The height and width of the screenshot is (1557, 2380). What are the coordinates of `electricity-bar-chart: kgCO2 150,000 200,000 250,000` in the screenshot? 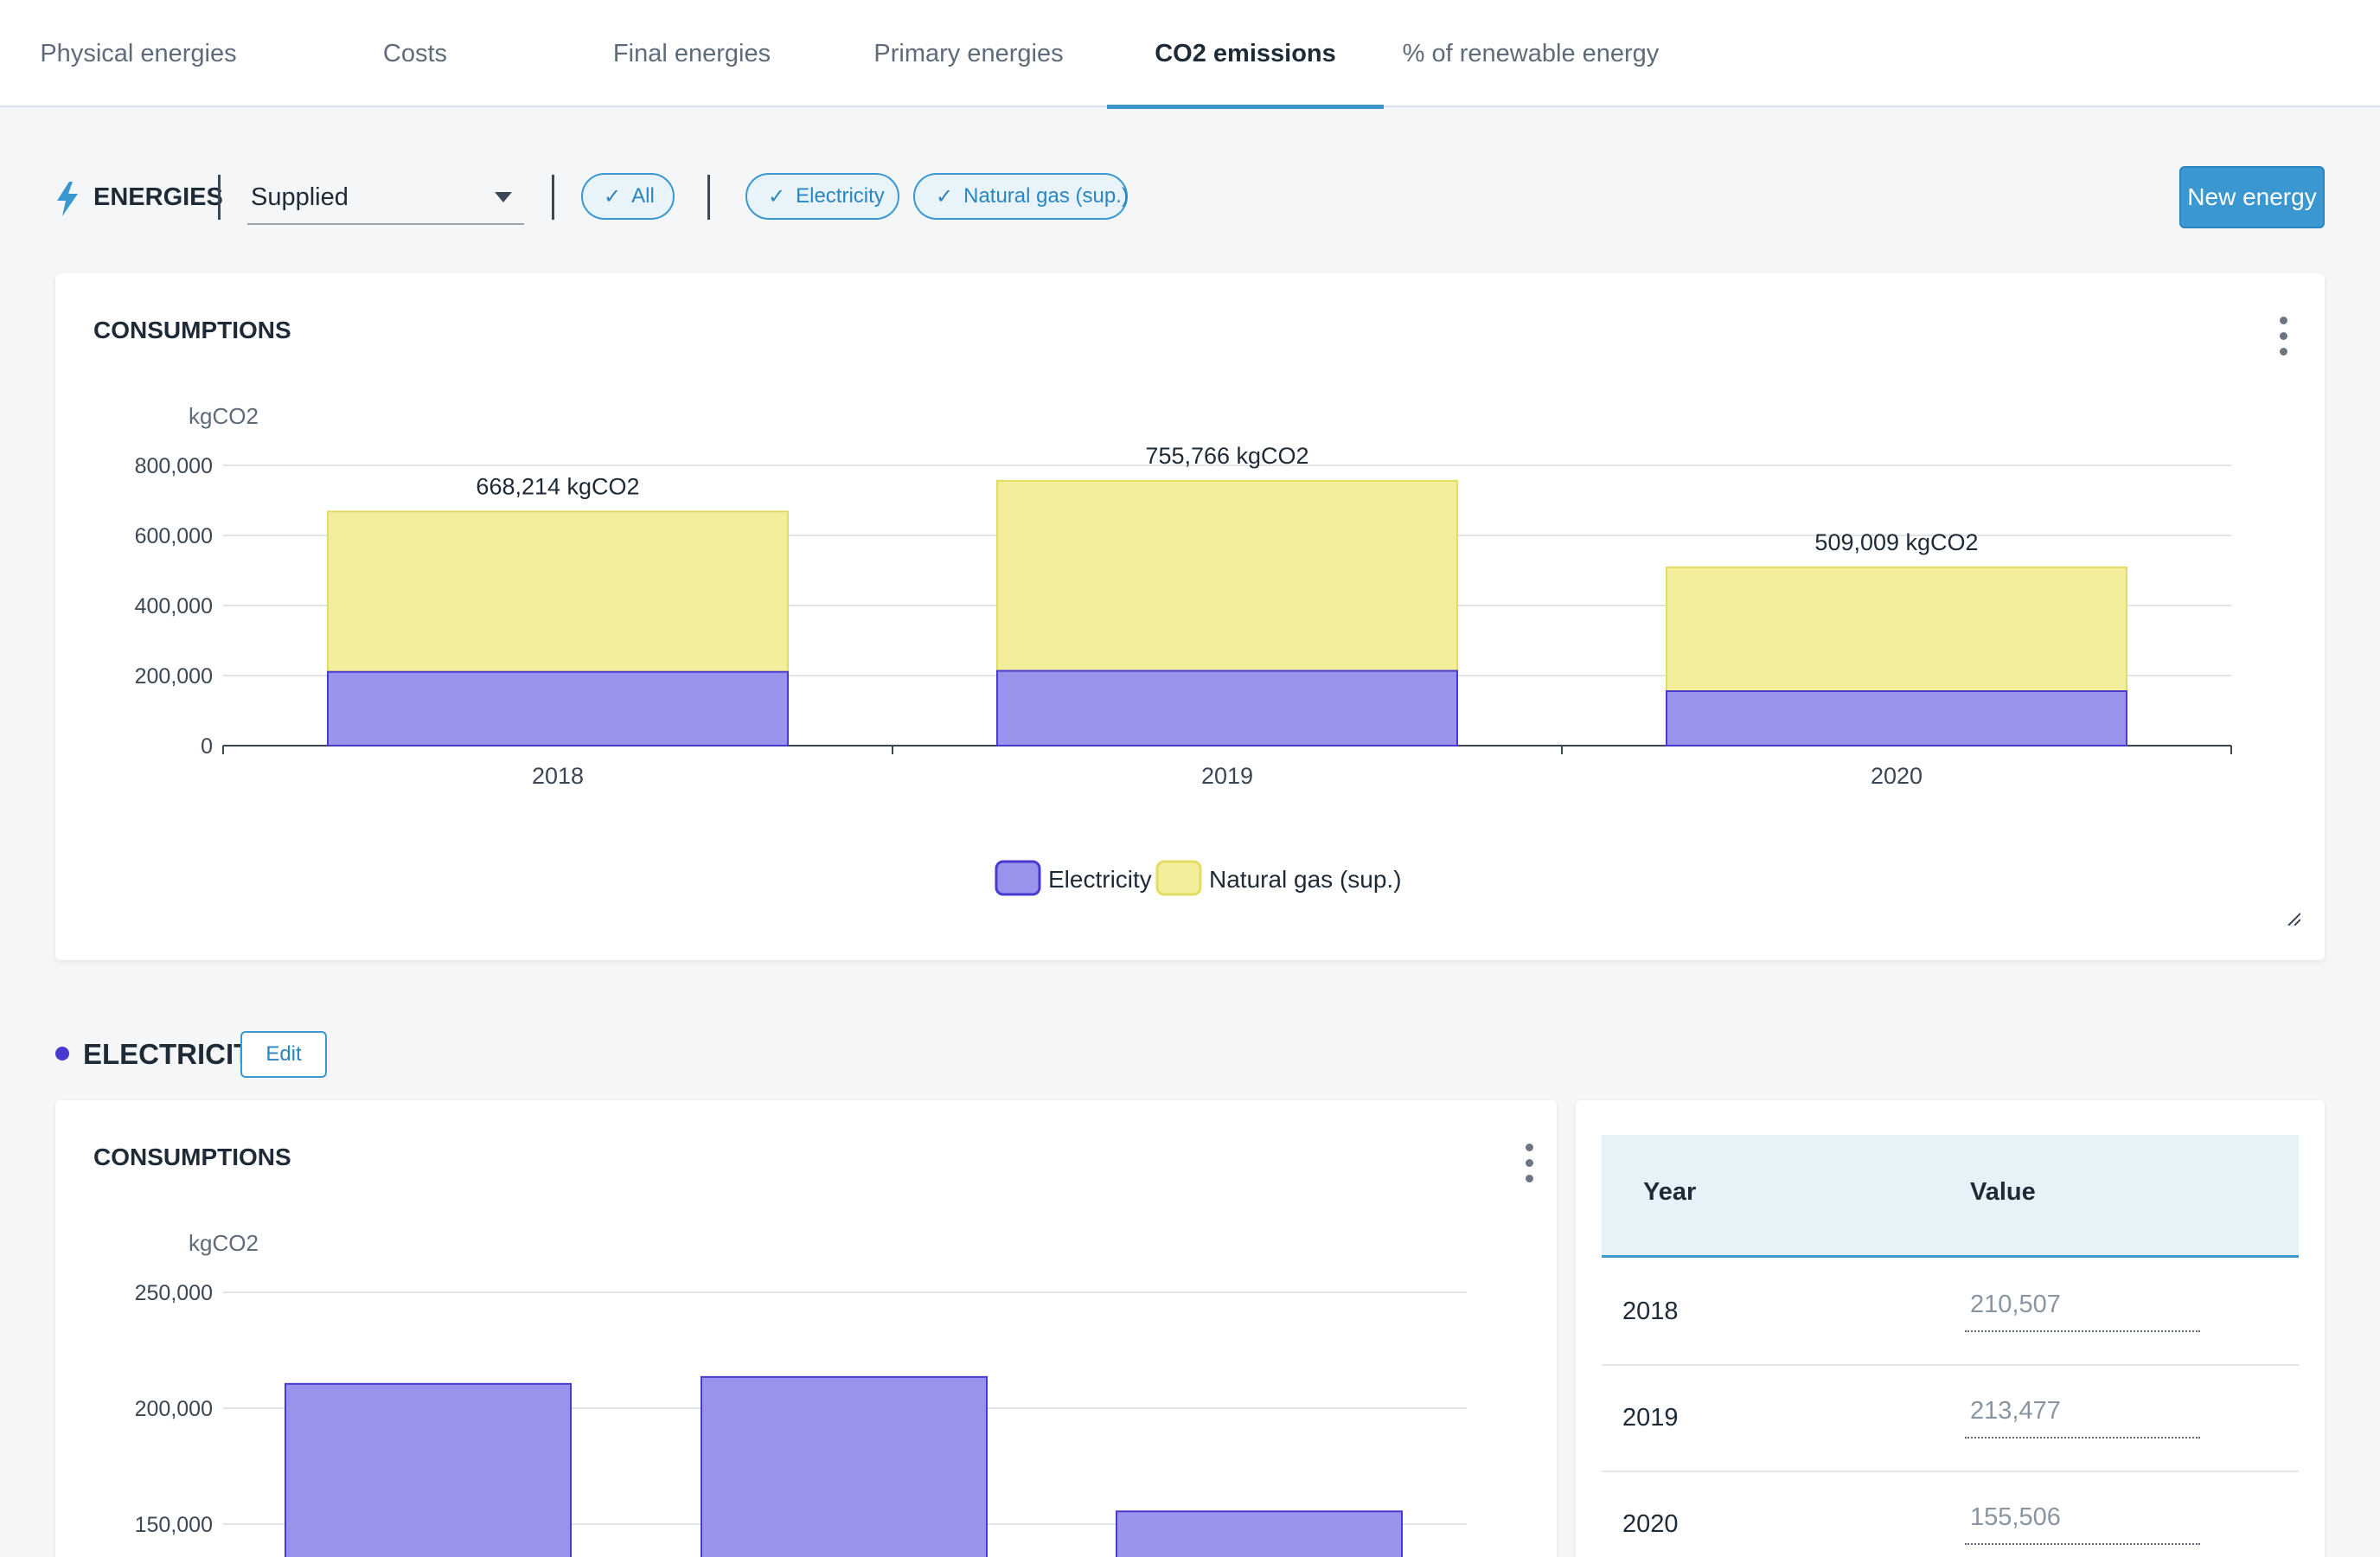 It's located at (801, 1394).